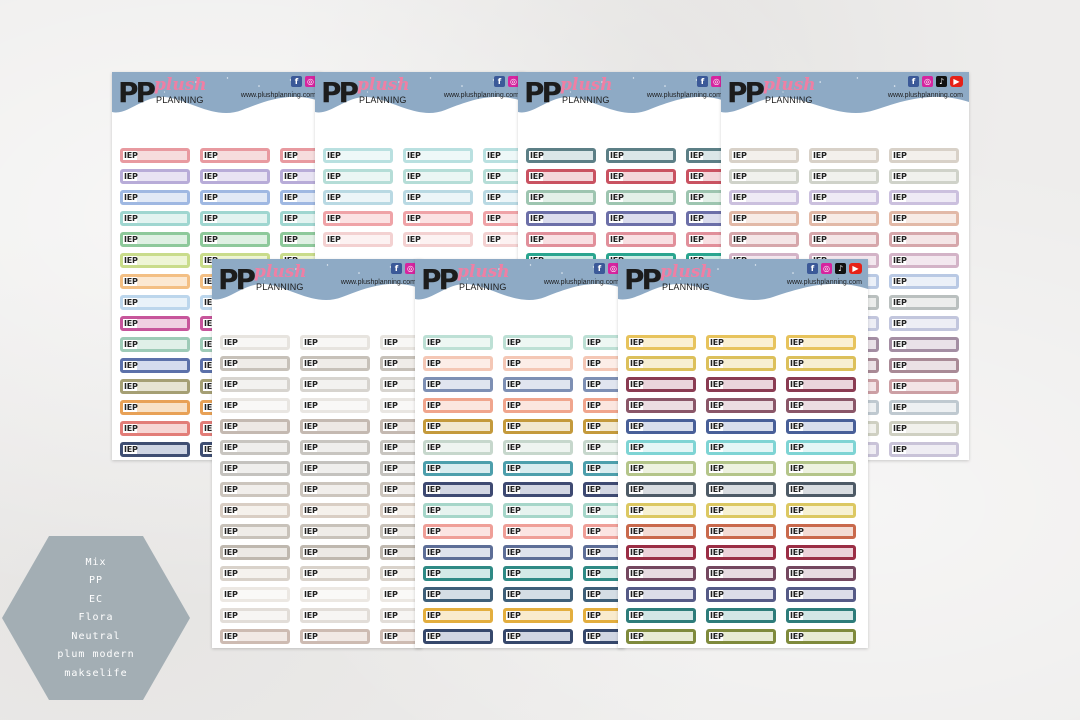 The width and height of the screenshot is (1080, 720). Describe the element at coordinates (927, 81) in the screenshot. I see `instagram-icon: ◎` at that location.